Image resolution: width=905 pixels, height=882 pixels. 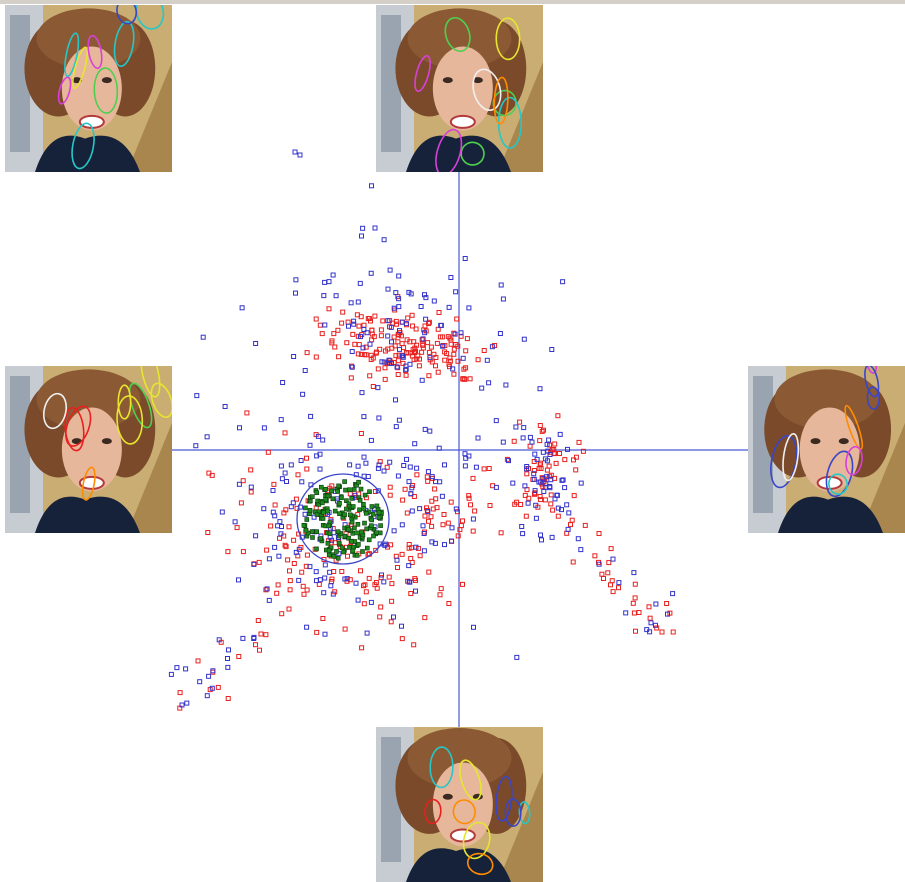 I want to click on face-thumbnail-bottom-center, so click(x=459, y=804).